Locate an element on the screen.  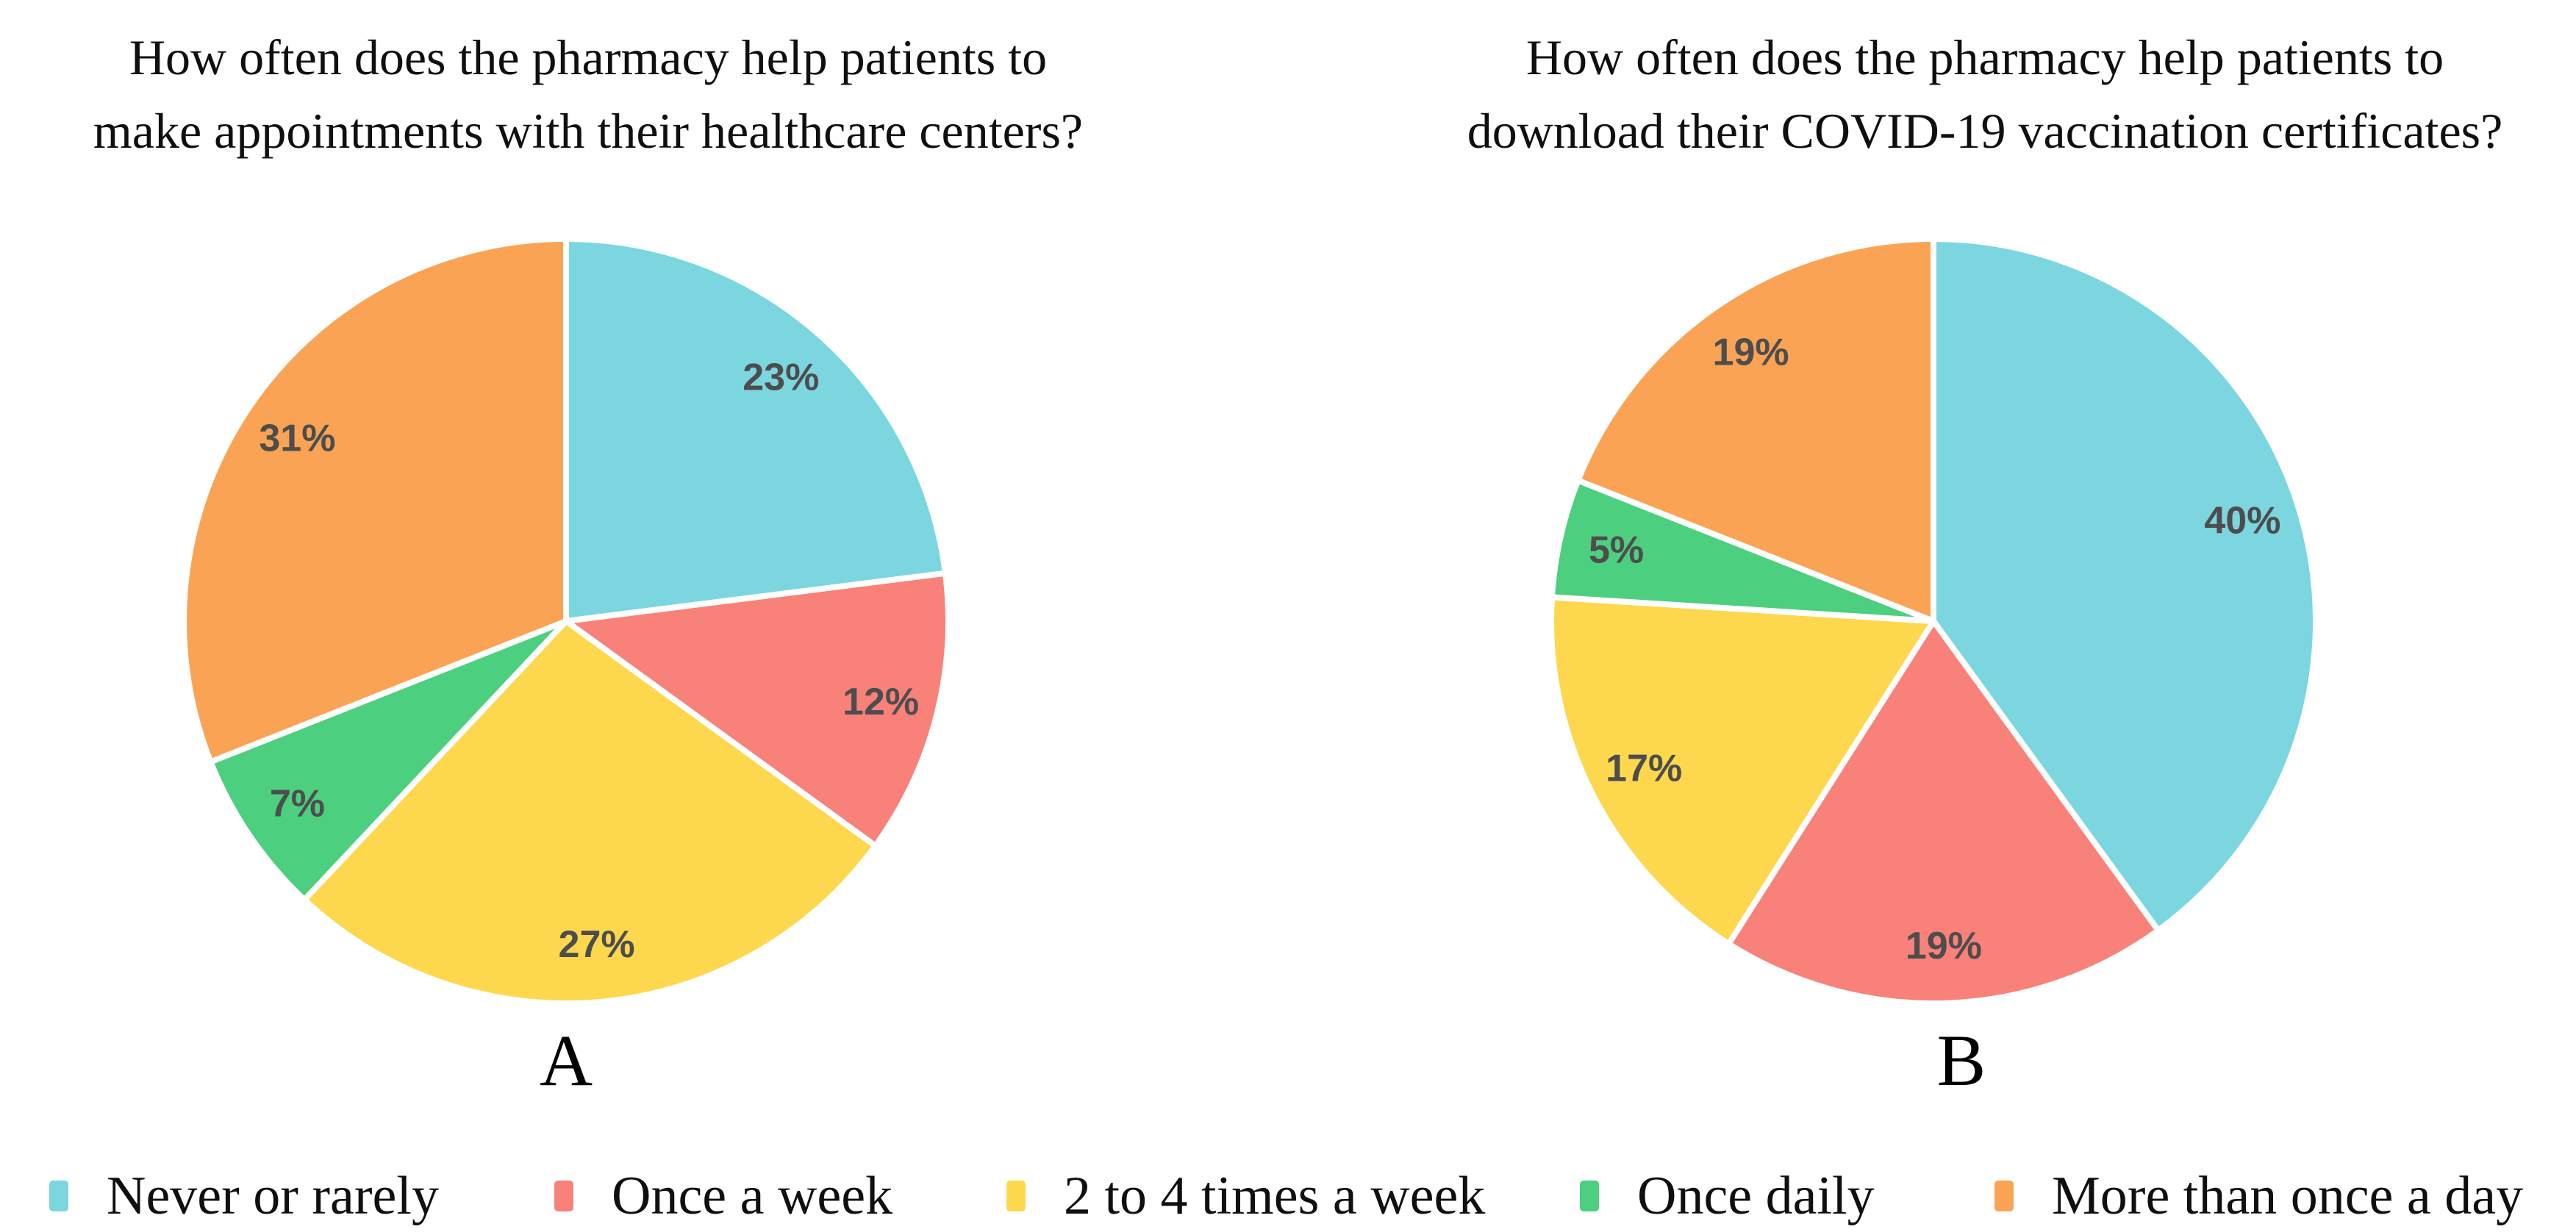
legend-swatch-once-a-week is located at coordinates (563, 1196).